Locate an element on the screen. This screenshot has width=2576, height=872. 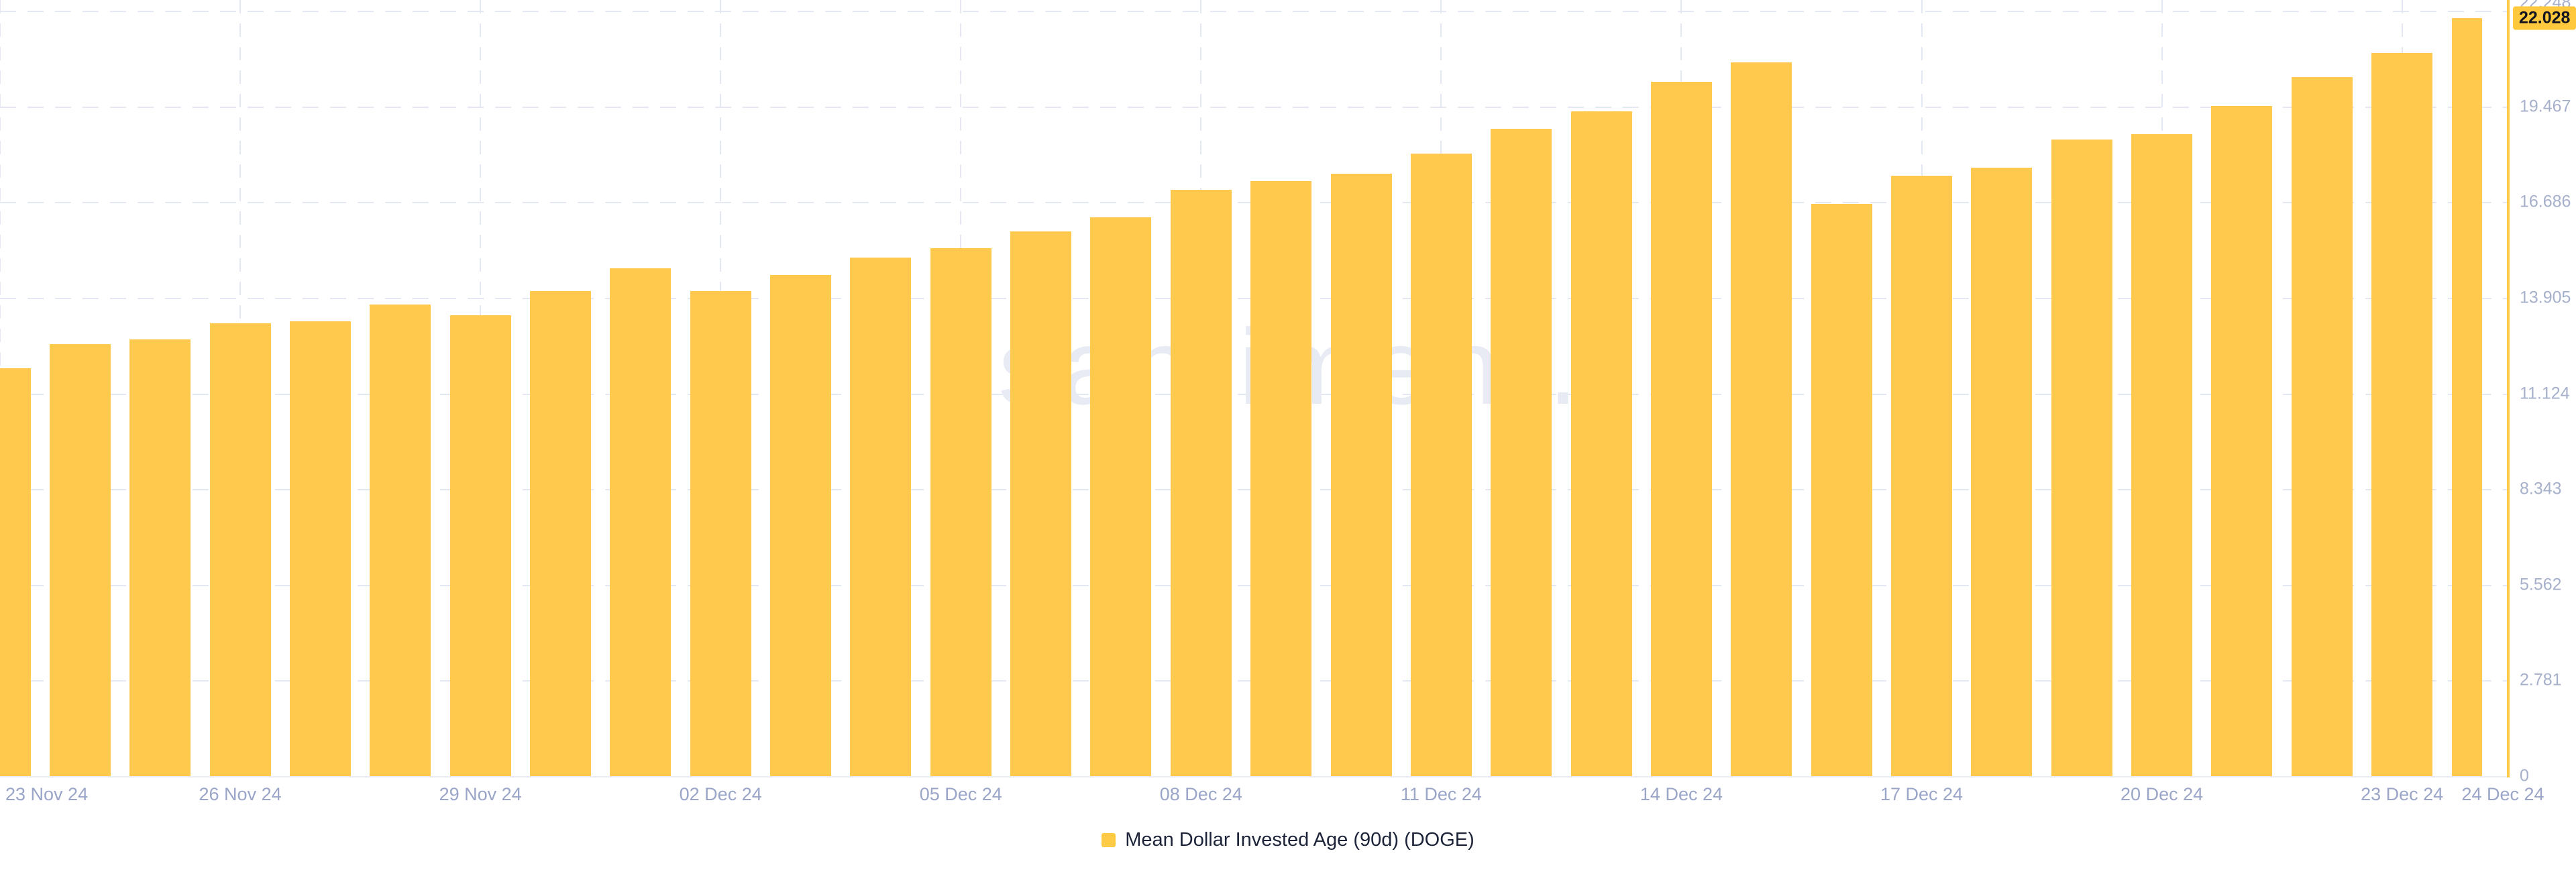
x-axis-label: 11 Dec 24 is located at coordinates (1441, 794).